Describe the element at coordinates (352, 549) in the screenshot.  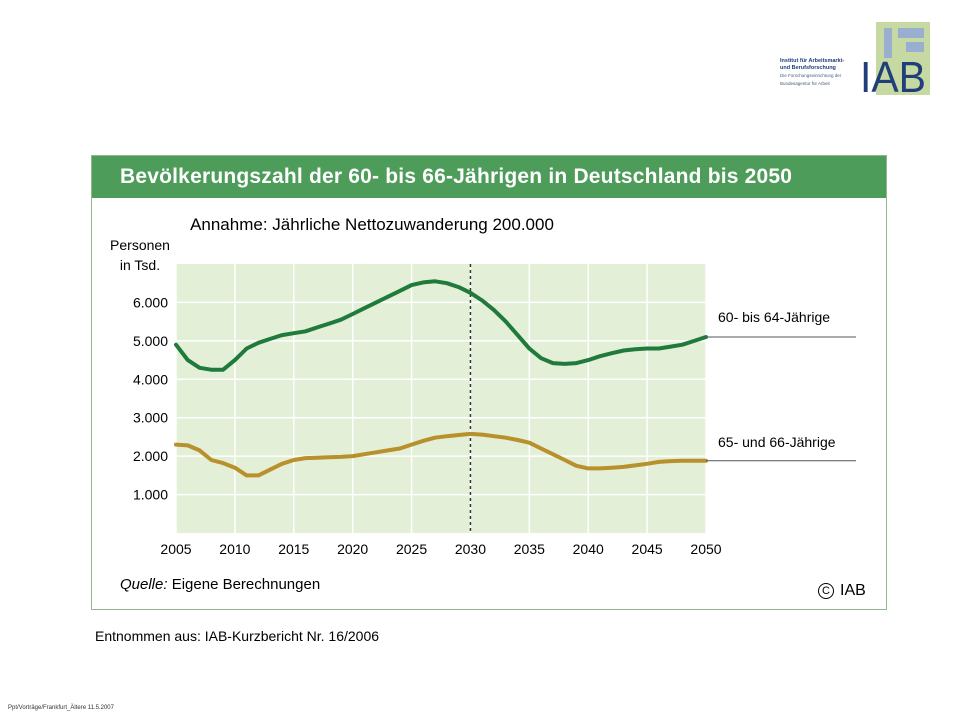
I see `x-tick-label: 2020` at that location.